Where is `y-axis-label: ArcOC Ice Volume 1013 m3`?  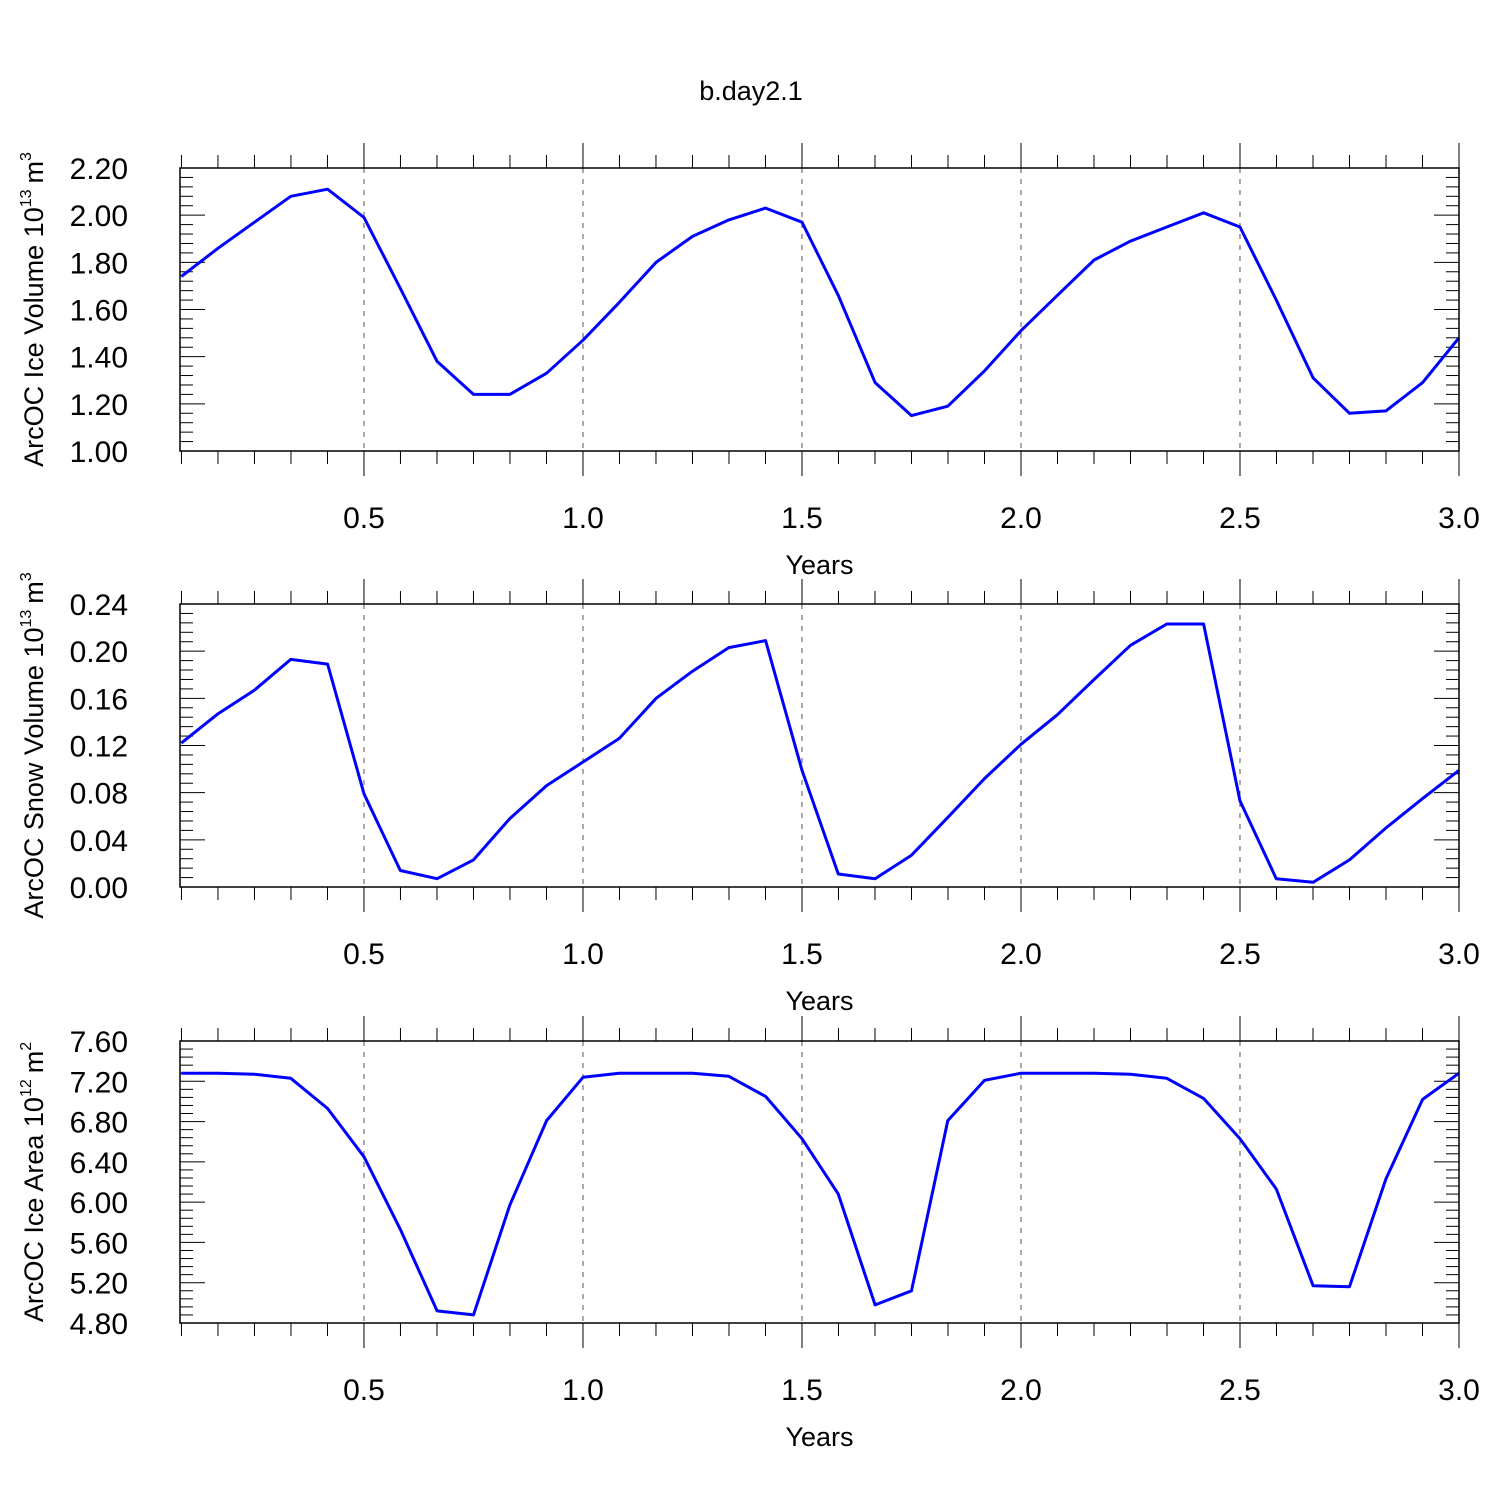 y-axis-label: ArcOC Ice Volume 1013 m3 is located at coordinates (33, 309).